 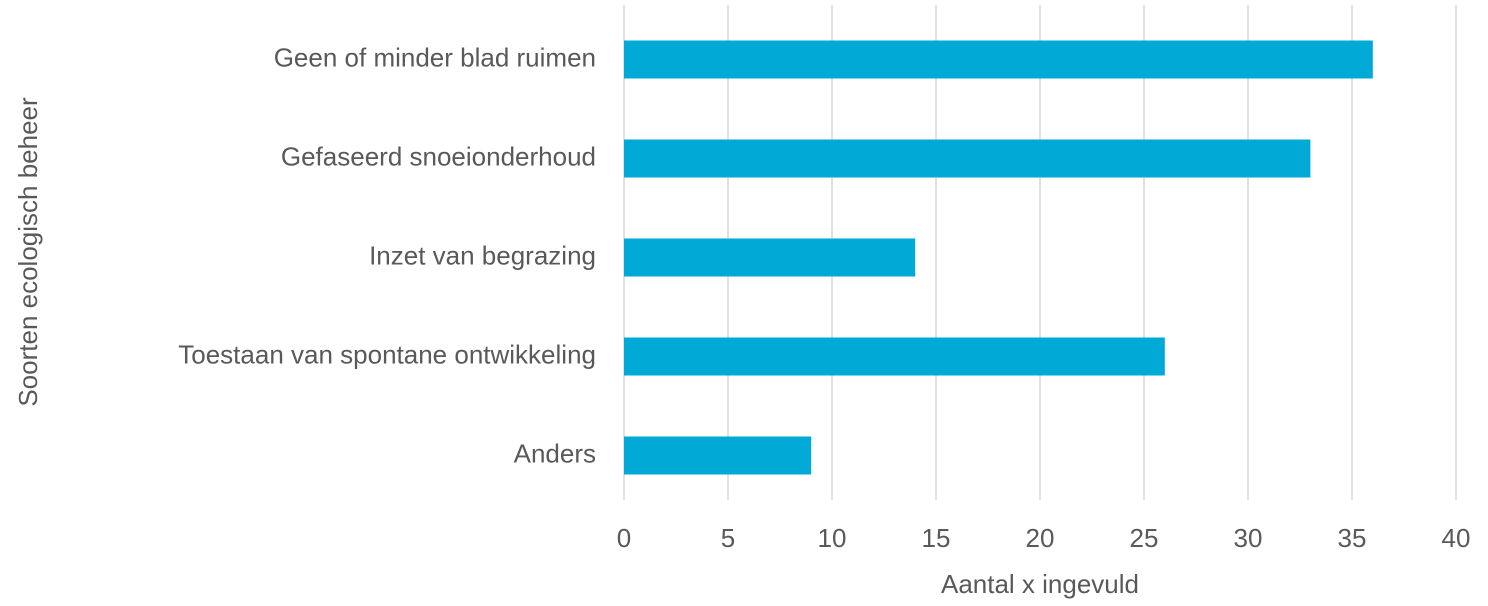 I want to click on x-axis-label: Aantal x ingevuld, so click(x=1040, y=584).